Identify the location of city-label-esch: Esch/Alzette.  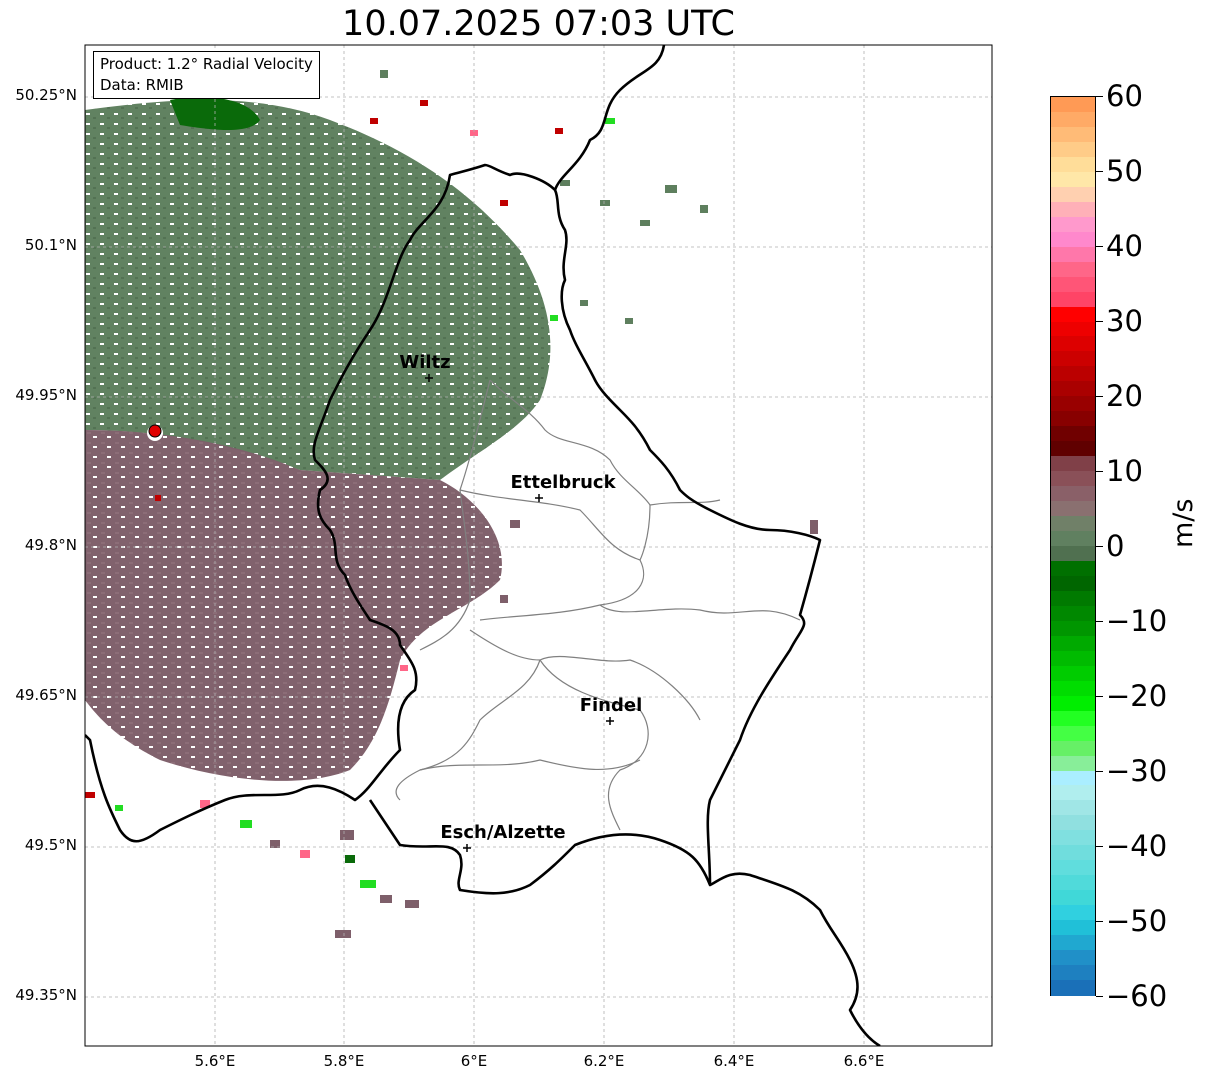
(502, 832).